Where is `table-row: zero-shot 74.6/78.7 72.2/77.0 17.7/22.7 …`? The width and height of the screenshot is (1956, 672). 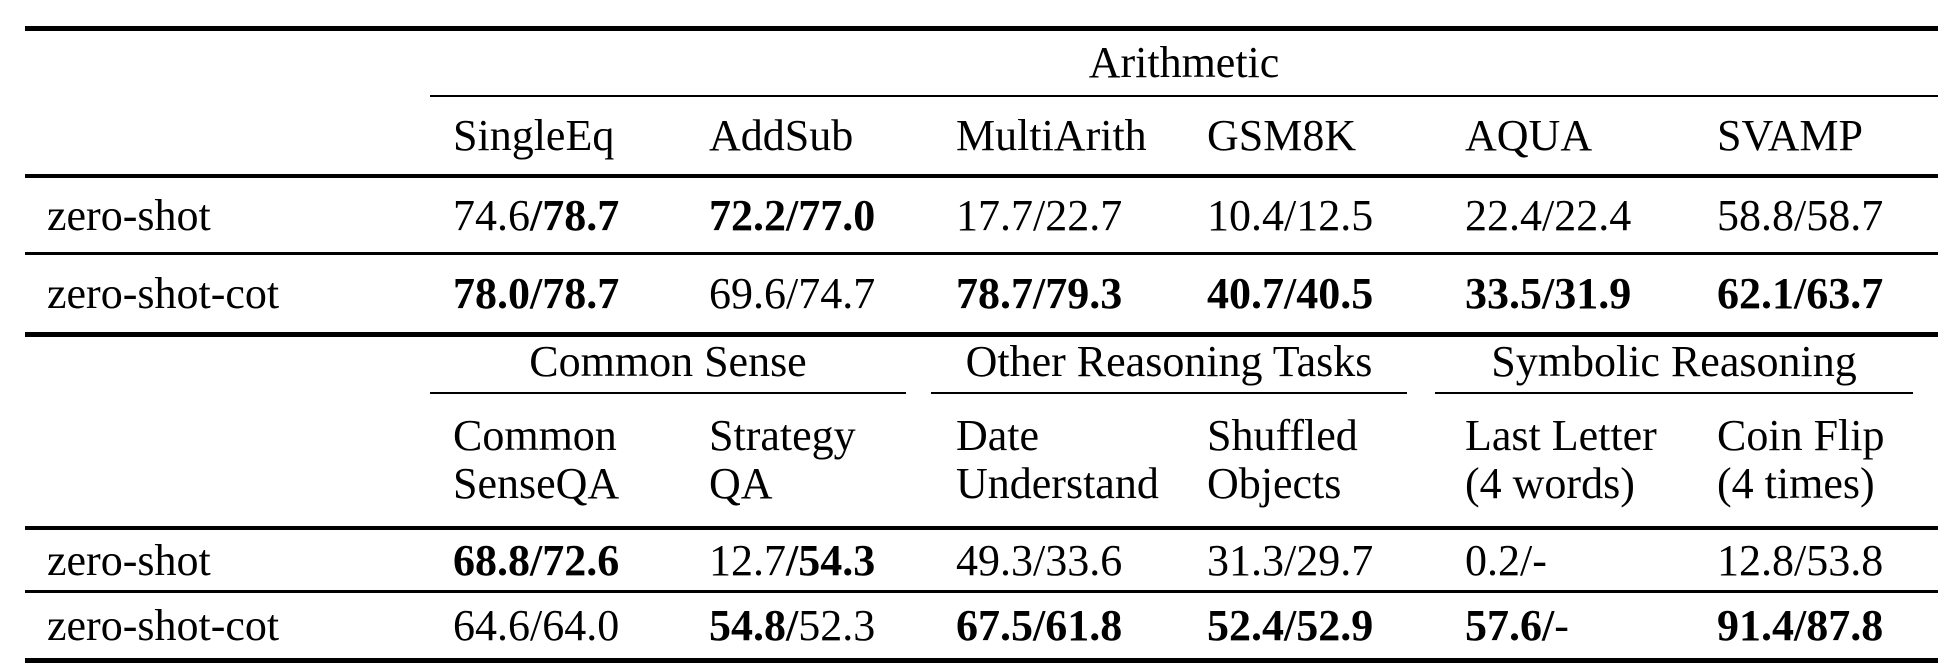 table-row: zero-shot 74.6/78.7 72.2/77.0 17.7/22.7 … is located at coordinates (981, 215).